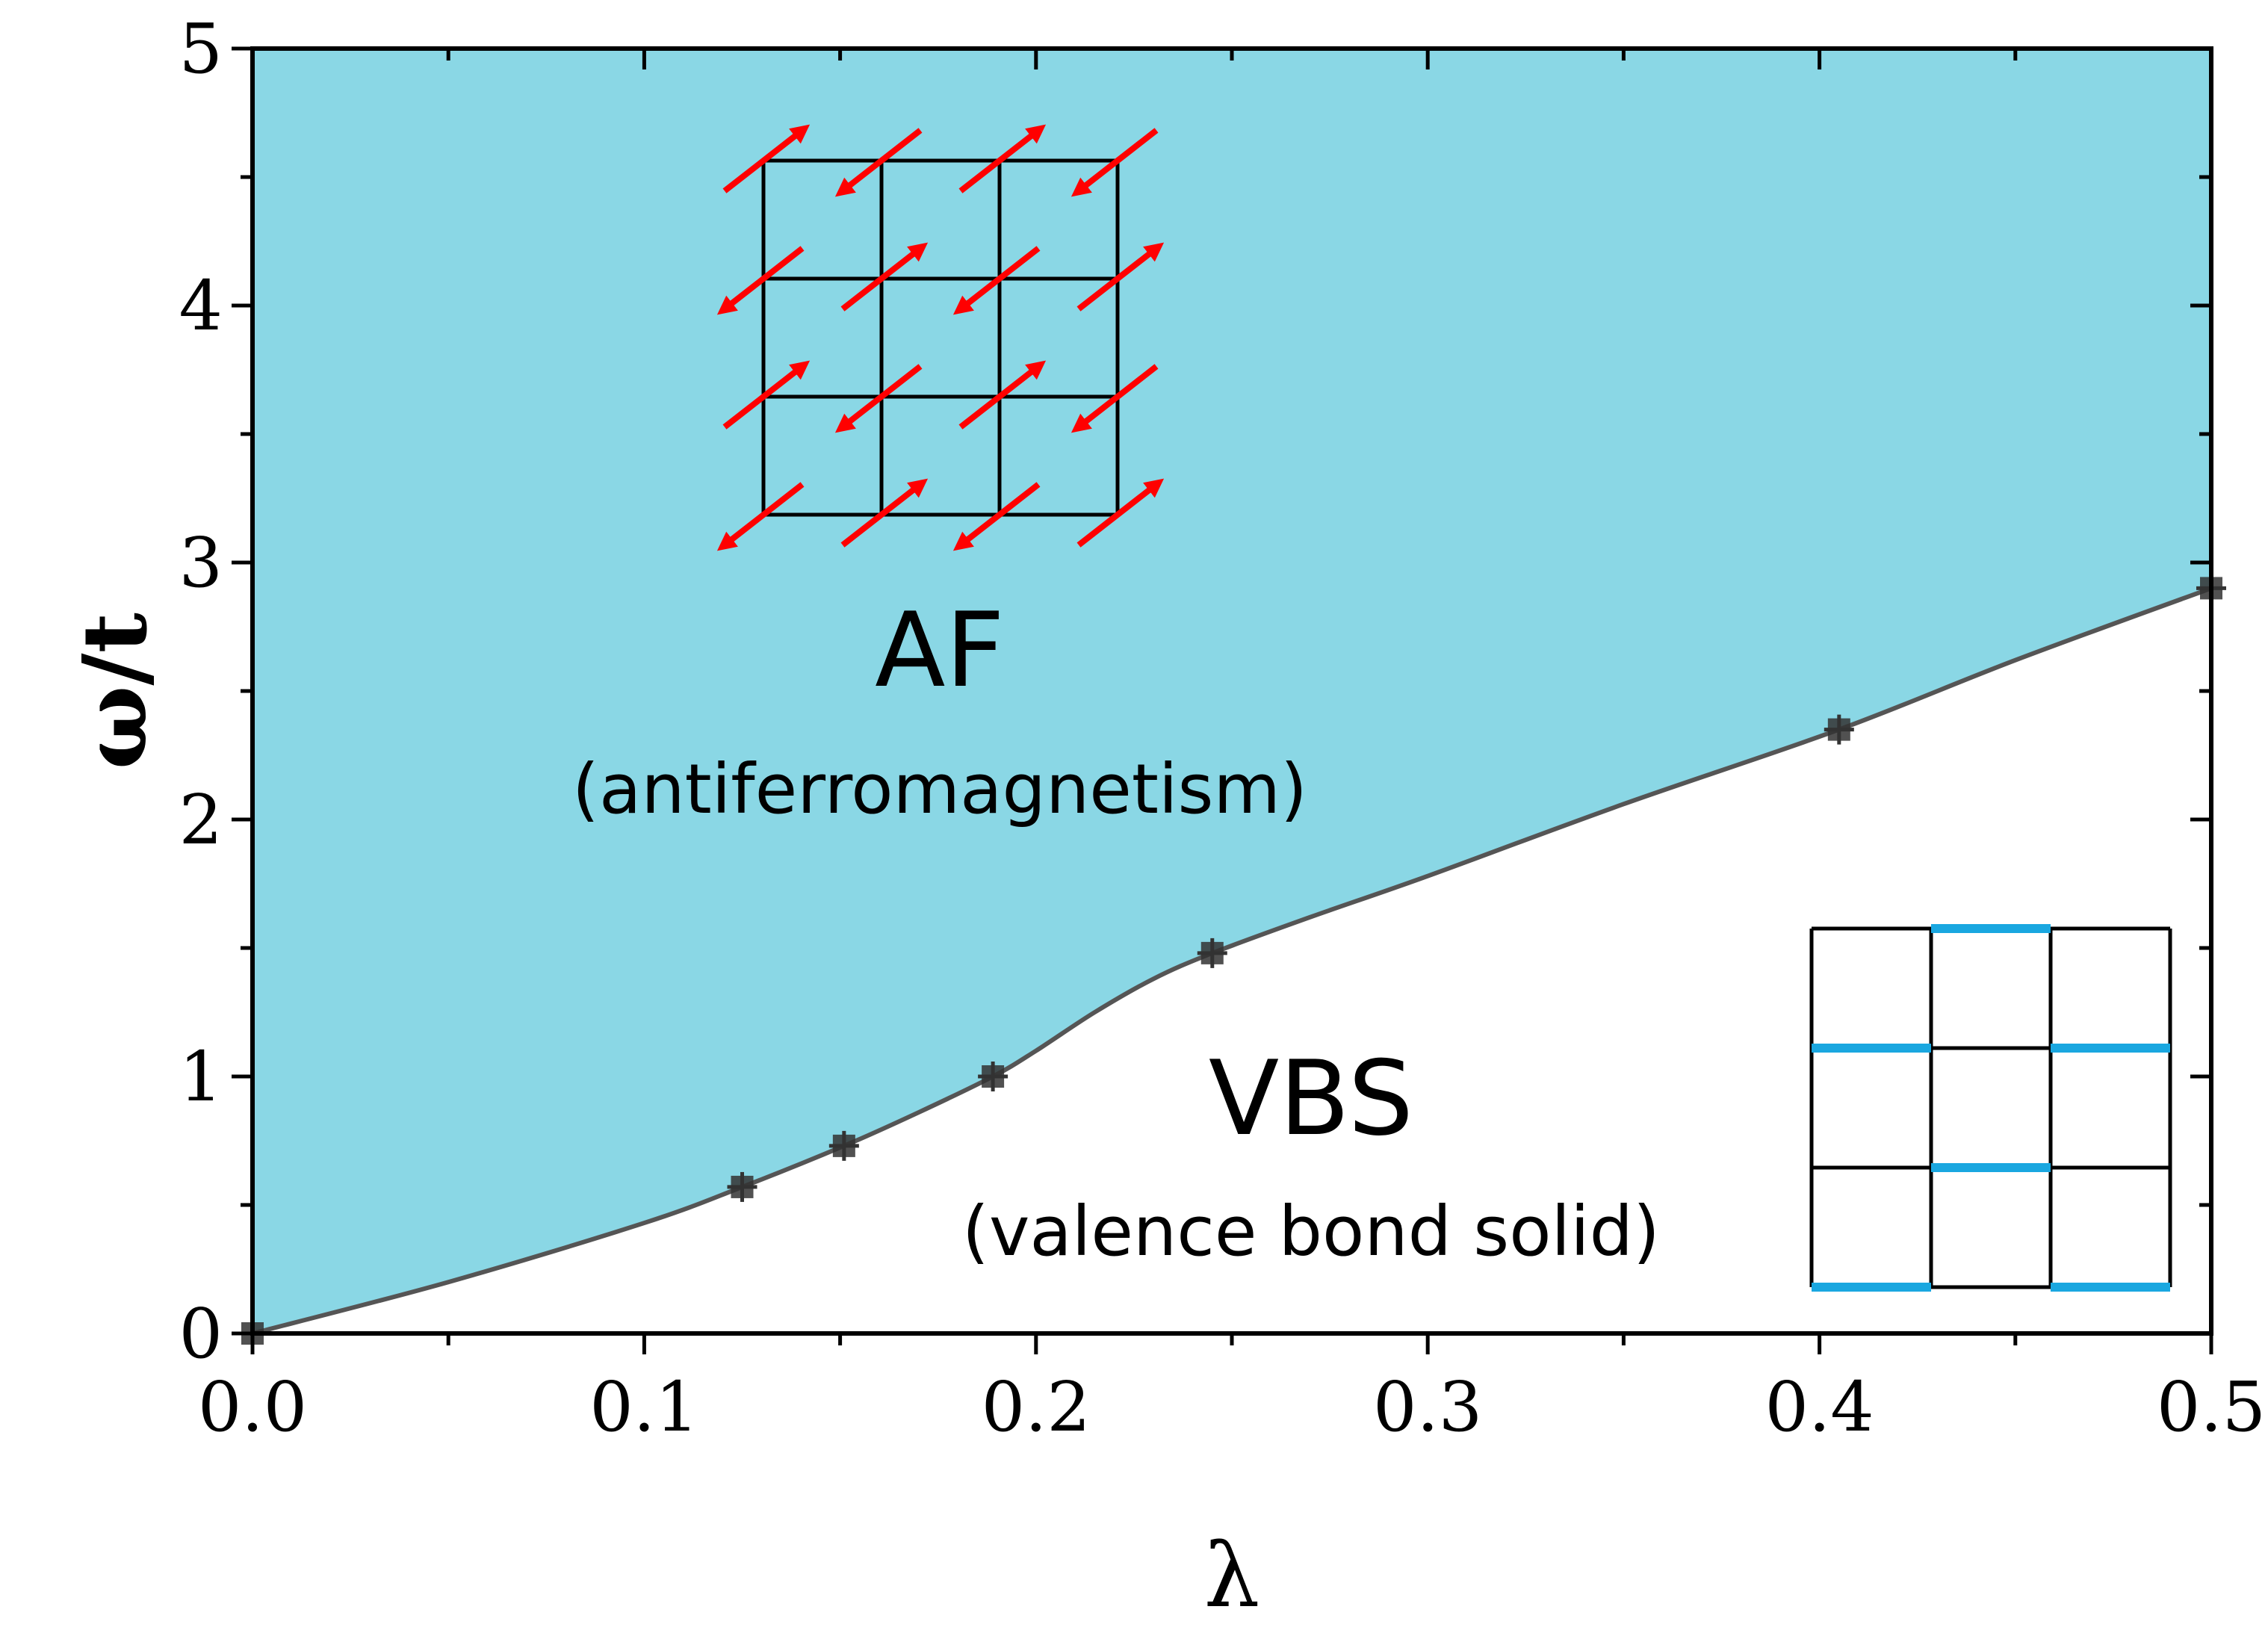 Image resolution: width=2268 pixels, height=1636 pixels. I want to click on vbs-sublabel: (valence bond solid), so click(1311, 1231).